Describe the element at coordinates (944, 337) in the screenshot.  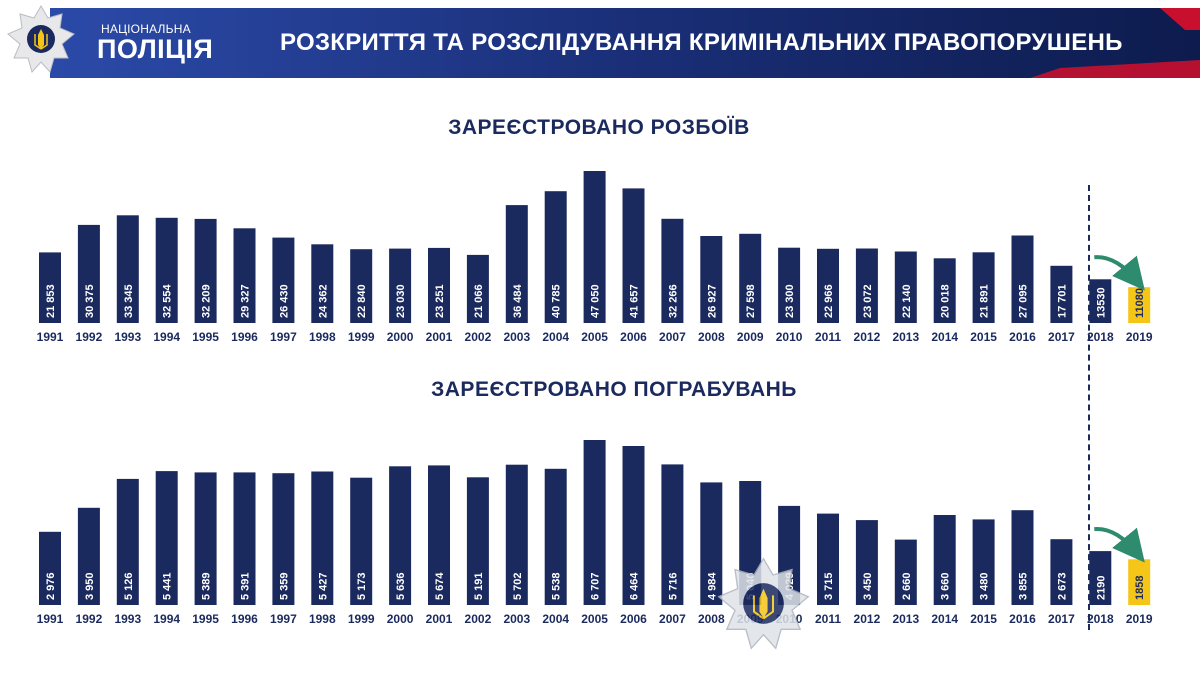
I see `year-label-2014: 2014` at that location.